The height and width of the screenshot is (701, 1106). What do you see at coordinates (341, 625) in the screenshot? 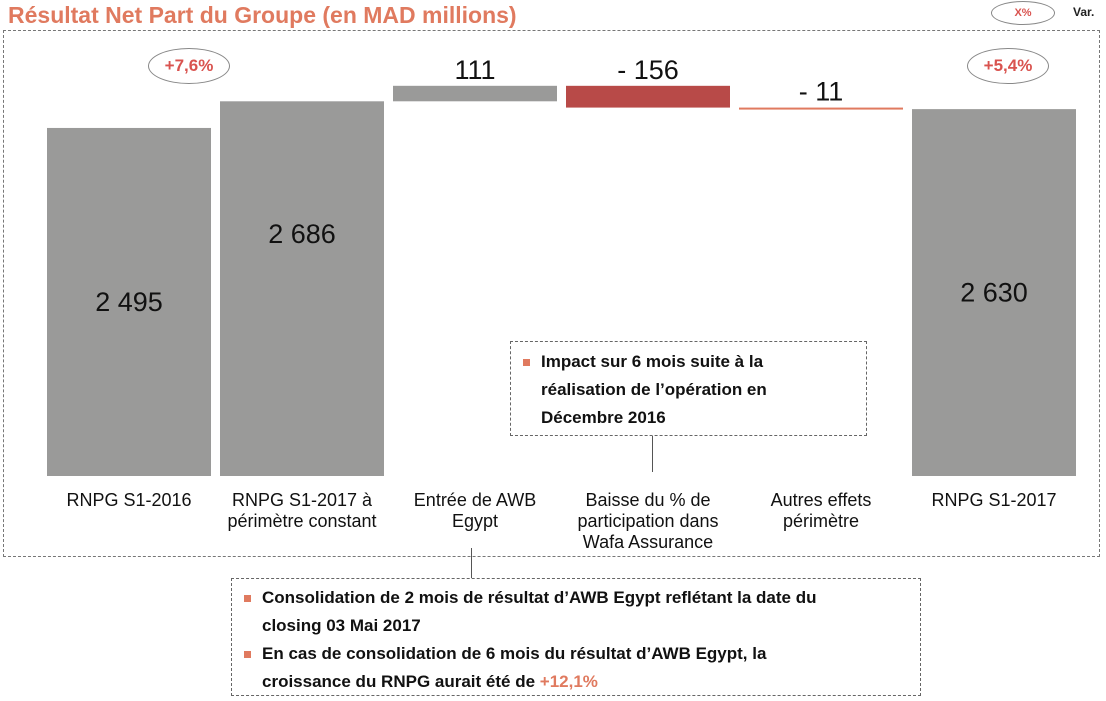
I see `awb-note-item-1-line-2: closing 03 Mai 2017` at bounding box center [341, 625].